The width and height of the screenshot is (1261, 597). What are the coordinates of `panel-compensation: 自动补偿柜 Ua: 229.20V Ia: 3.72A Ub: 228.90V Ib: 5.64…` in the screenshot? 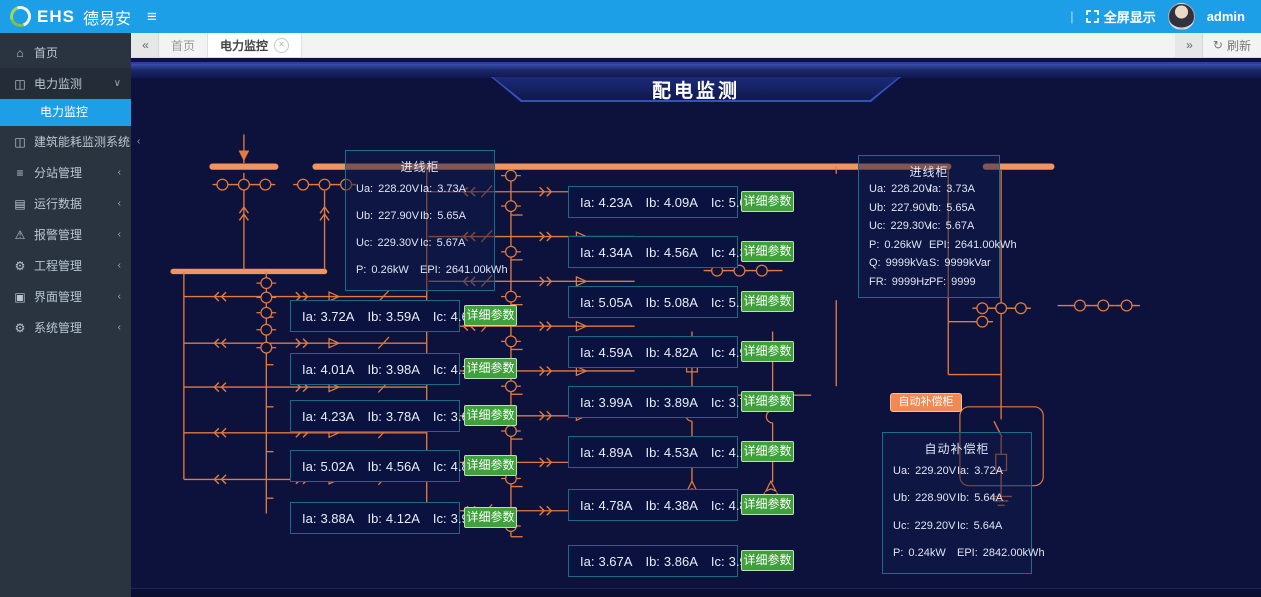 It's located at (963, 503).